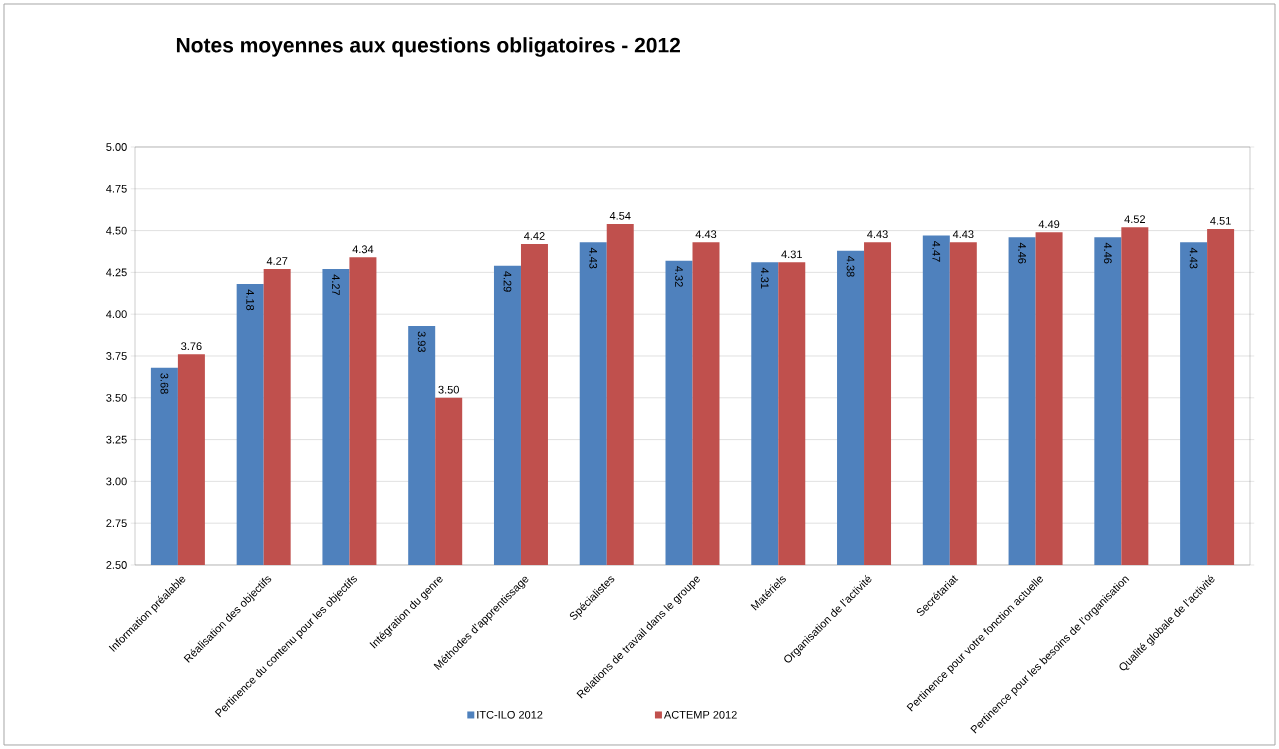 The width and height of the screenshot is (1279, 749). What do you see at coordinates (116, 356) in the screenshot?
I see `y-tick-label: 3.75` at bounding box center [116, 356].